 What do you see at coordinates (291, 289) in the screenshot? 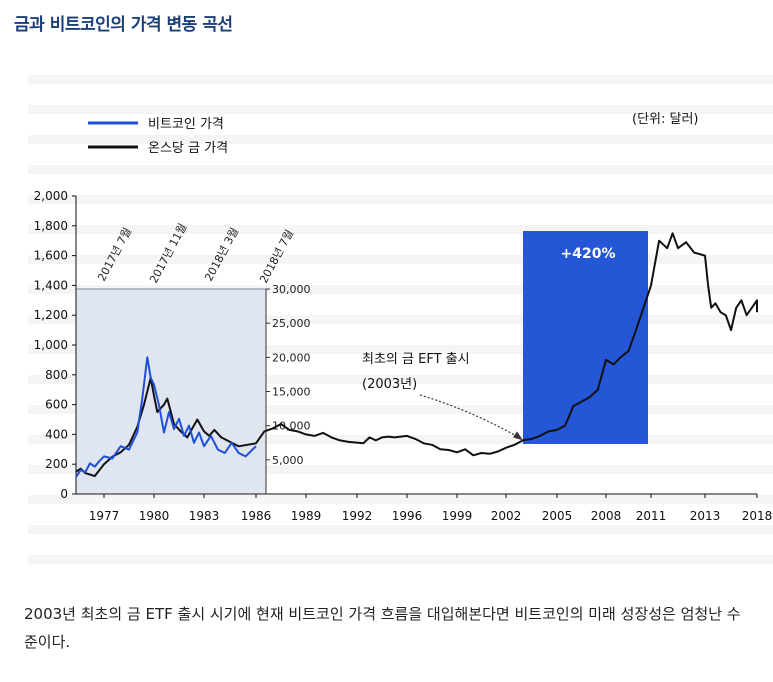
I see `inset-tick-label: 30,000` at bounding box center [291, 289].